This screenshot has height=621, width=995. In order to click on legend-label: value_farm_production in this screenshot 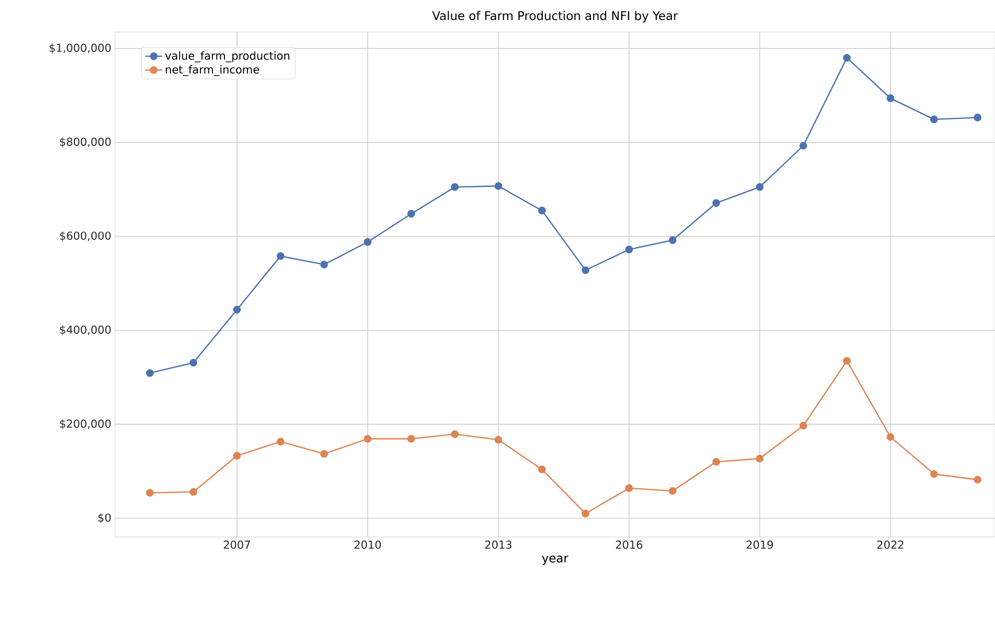, I will do `click(227, 56)`.